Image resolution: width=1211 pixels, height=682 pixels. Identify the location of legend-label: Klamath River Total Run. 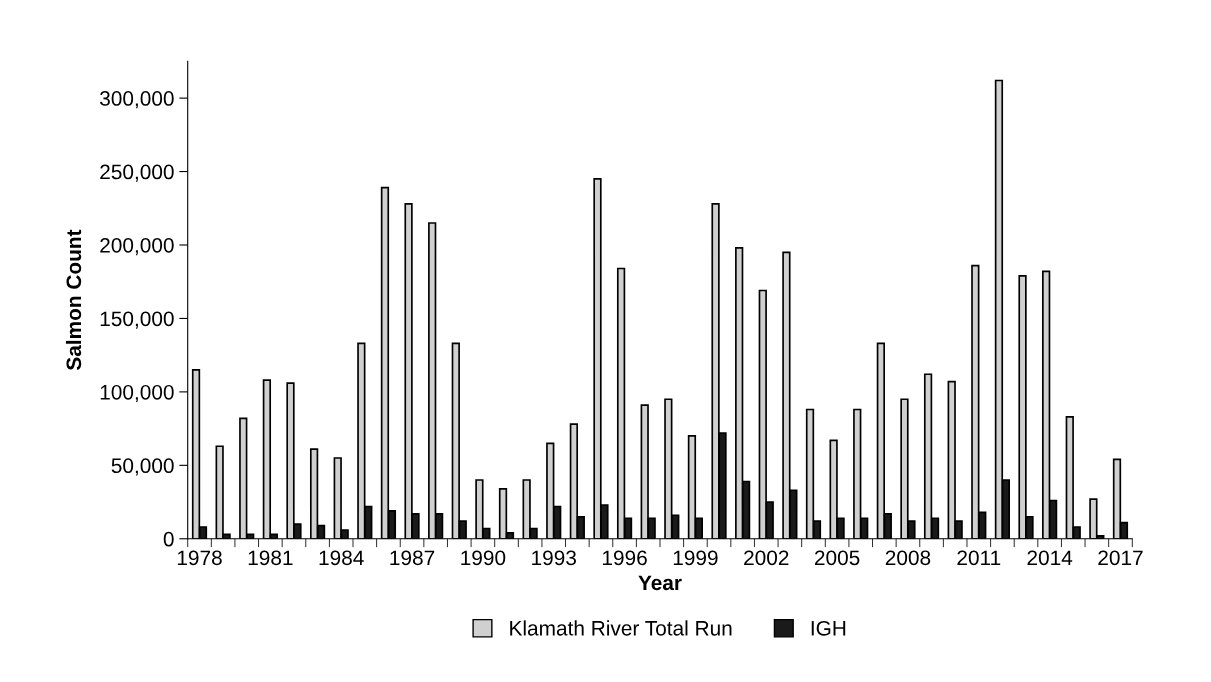
(621, 628).